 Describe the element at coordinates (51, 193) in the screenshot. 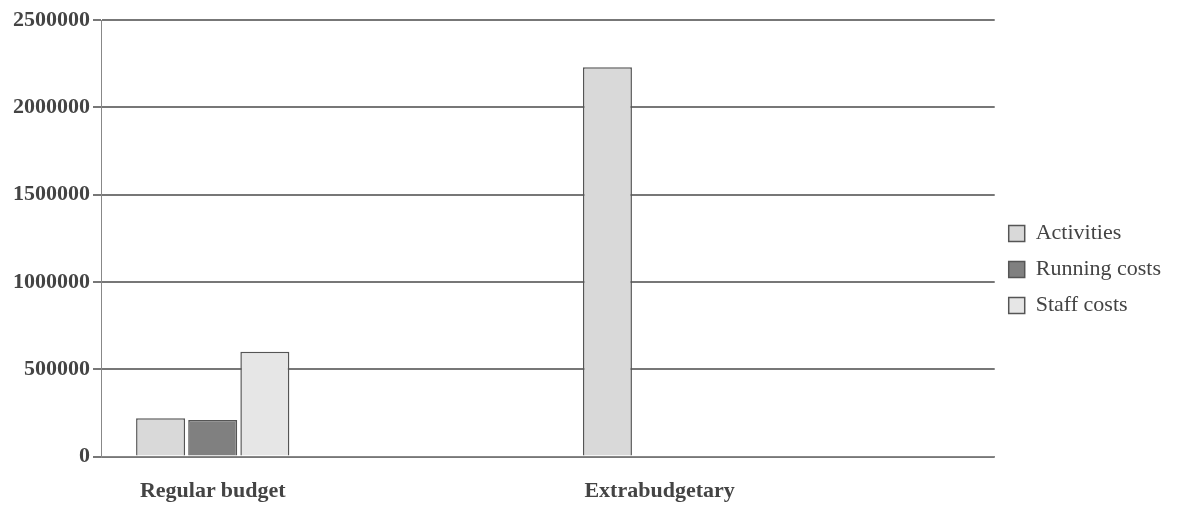

I see `y-tick-label: 1500000` at that location.